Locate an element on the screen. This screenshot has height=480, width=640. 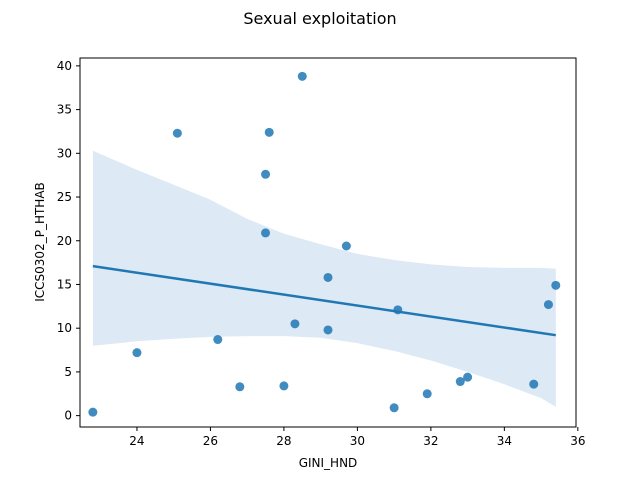
y-tick-label: 0 is located at coordinates (68, 416).